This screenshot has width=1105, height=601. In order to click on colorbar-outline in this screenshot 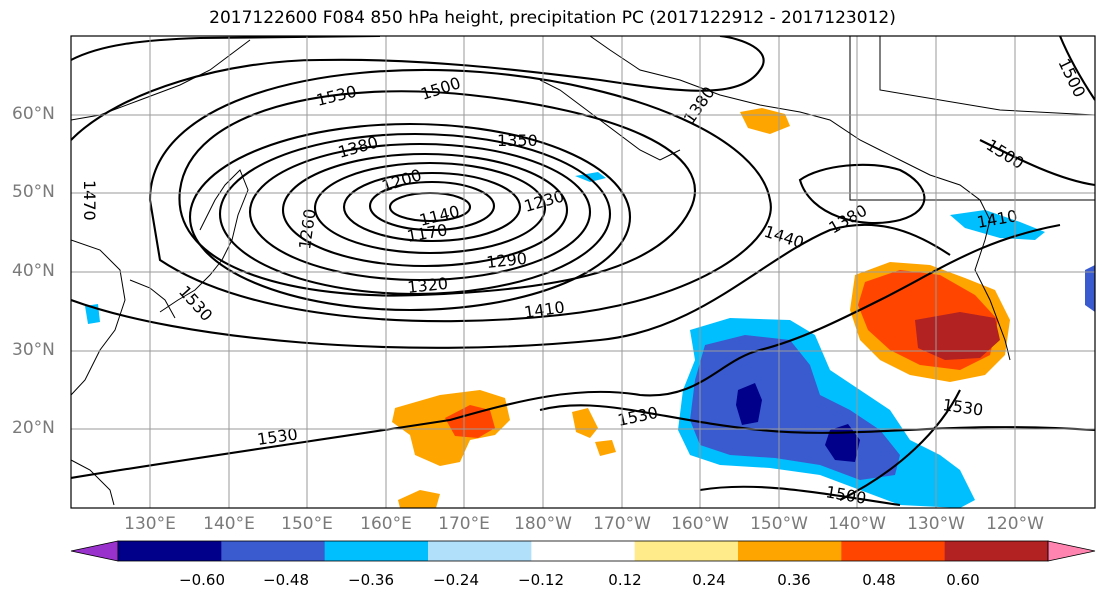, I will do `click(583, 551)`.